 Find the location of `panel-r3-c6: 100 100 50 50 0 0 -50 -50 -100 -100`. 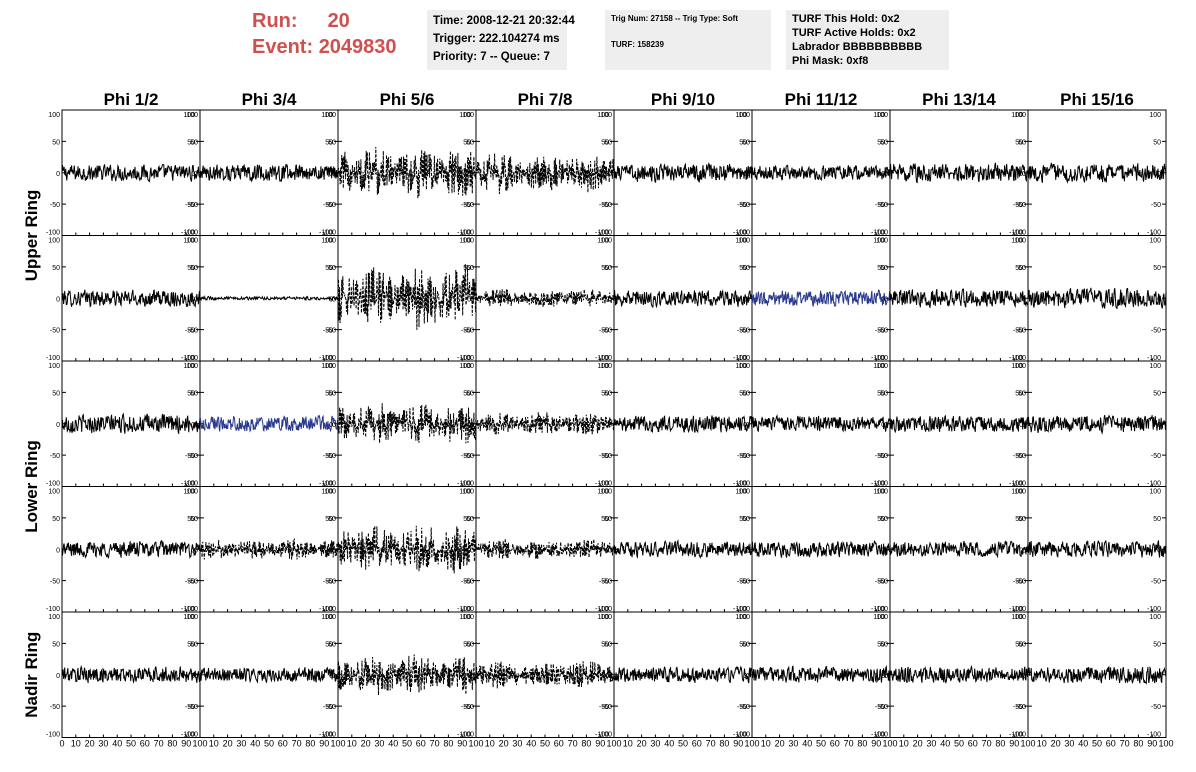

panel-r3-c6: 100 100 50 50 0 0 -50 -50 -100 -100 is located at coordinates (813, 424).